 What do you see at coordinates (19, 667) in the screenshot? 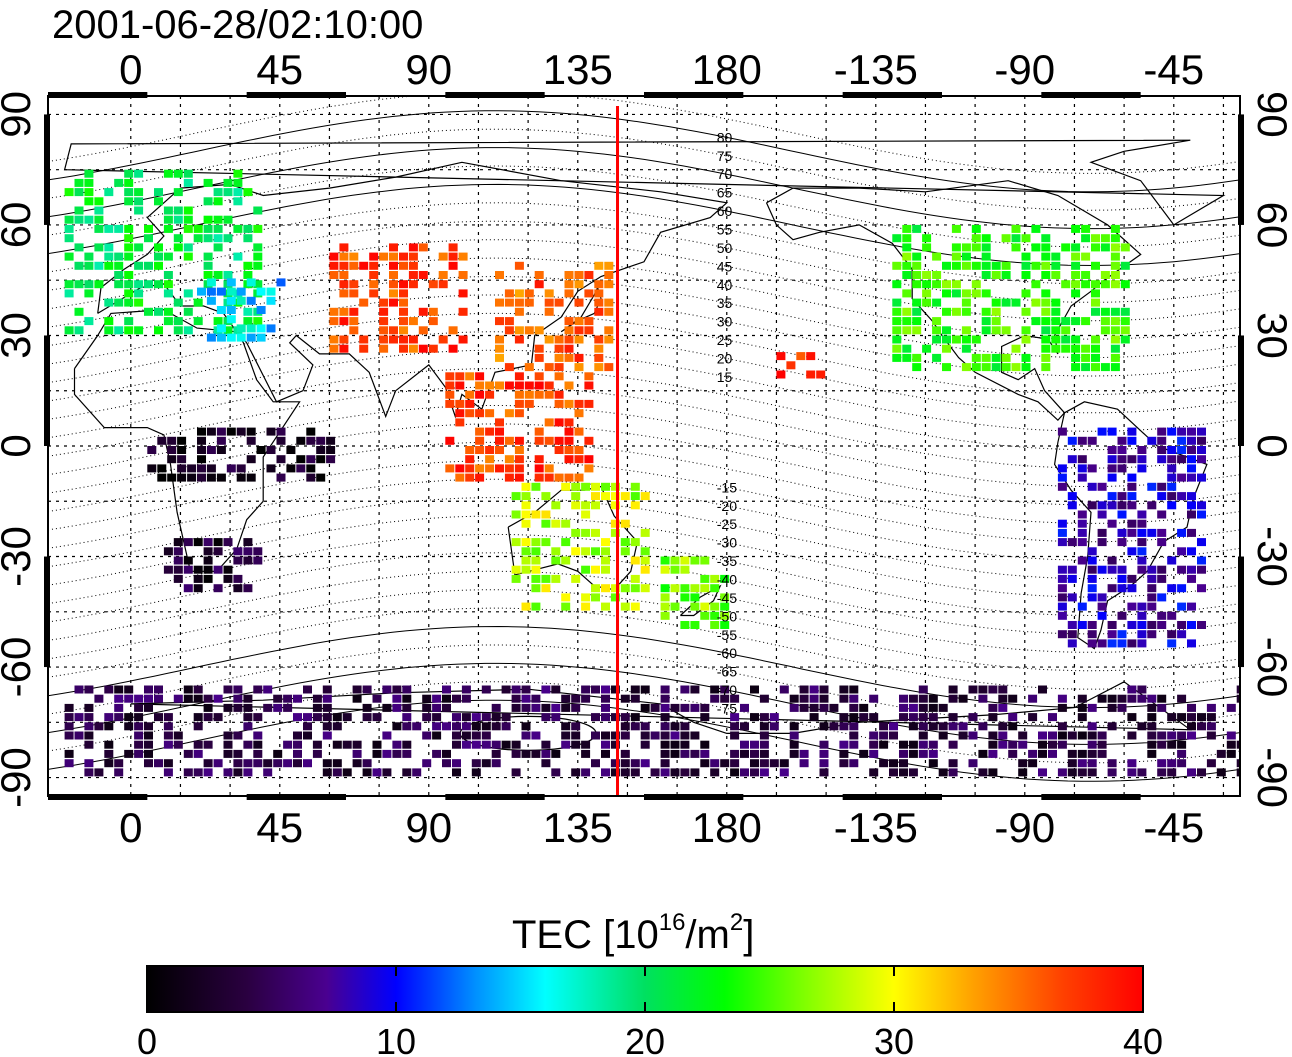
I see `left-lat-tick-label: -60` at bounding box center [19, 667].